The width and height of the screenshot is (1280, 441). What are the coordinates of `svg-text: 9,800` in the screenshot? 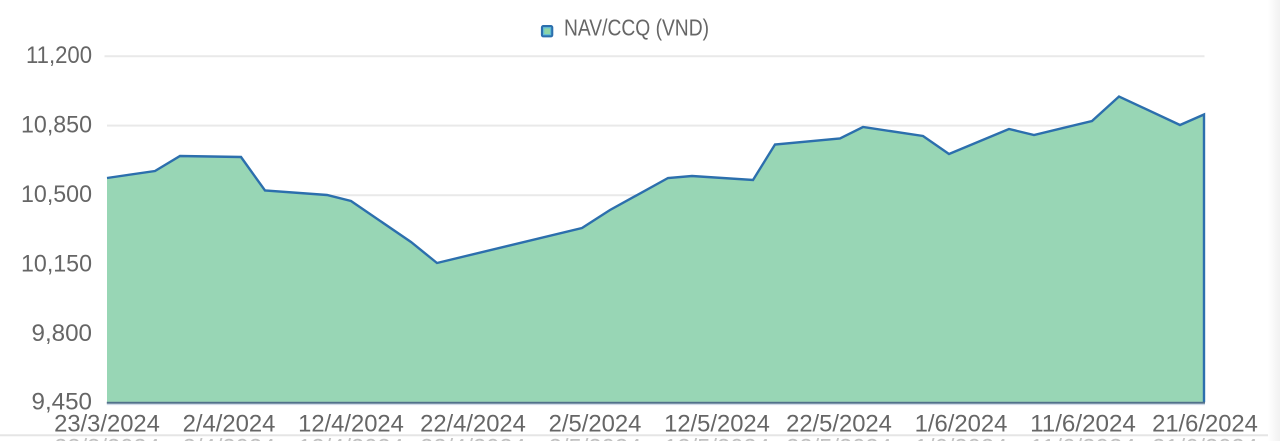 It's located at (62, 333).